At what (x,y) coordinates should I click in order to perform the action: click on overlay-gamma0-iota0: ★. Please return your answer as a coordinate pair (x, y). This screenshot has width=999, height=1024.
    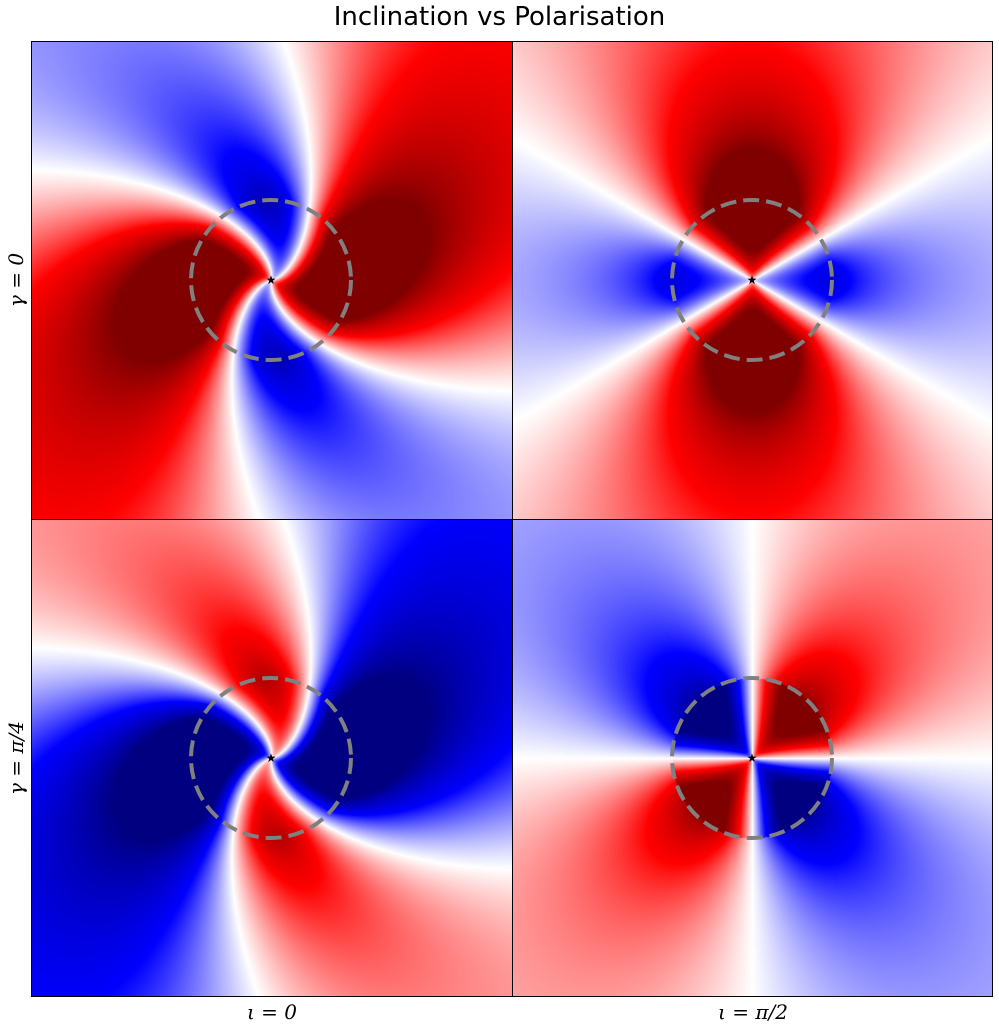
    Looking at the image, I should click on (271, 280).